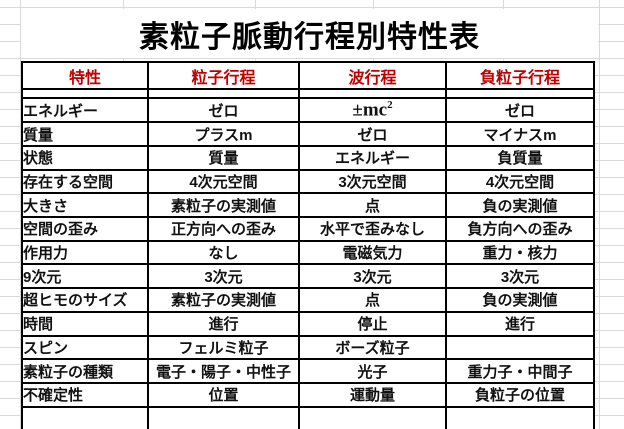 The image size is (624, 429). I want to click on table-value-cell: マイナスm, so click(520, 134).